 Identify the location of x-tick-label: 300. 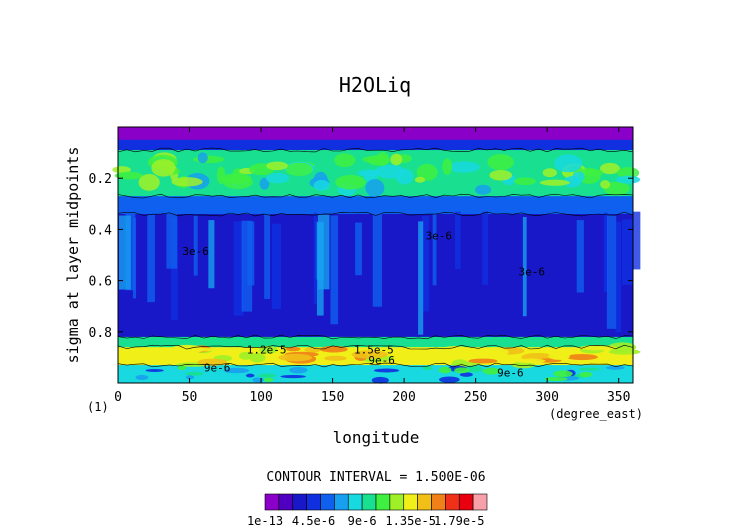
(546, 397).